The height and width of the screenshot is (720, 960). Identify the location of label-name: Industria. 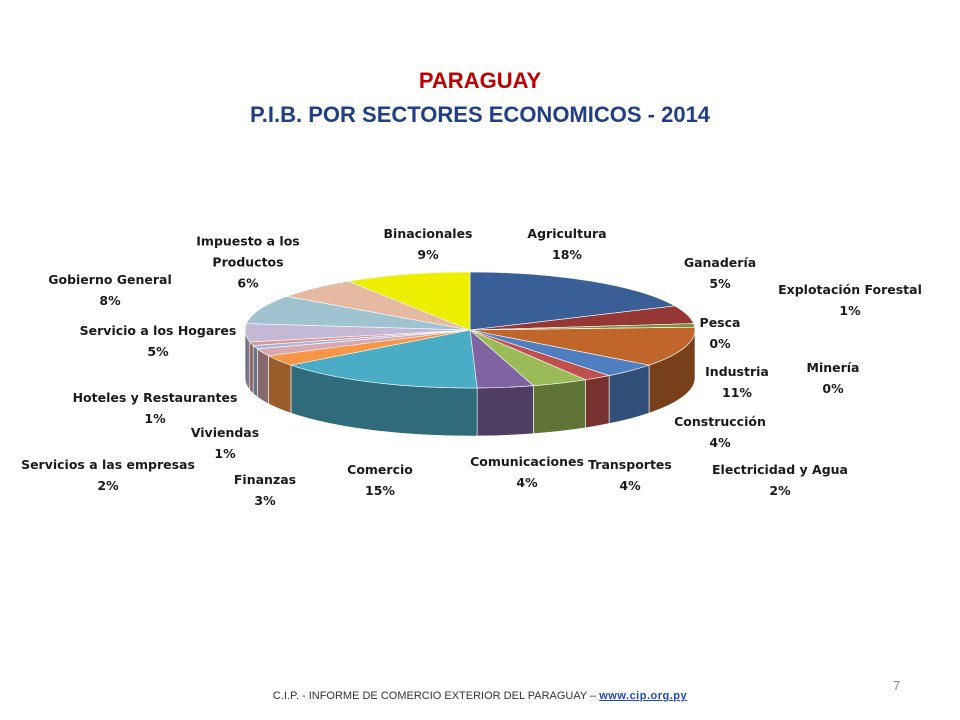
(737, 371).